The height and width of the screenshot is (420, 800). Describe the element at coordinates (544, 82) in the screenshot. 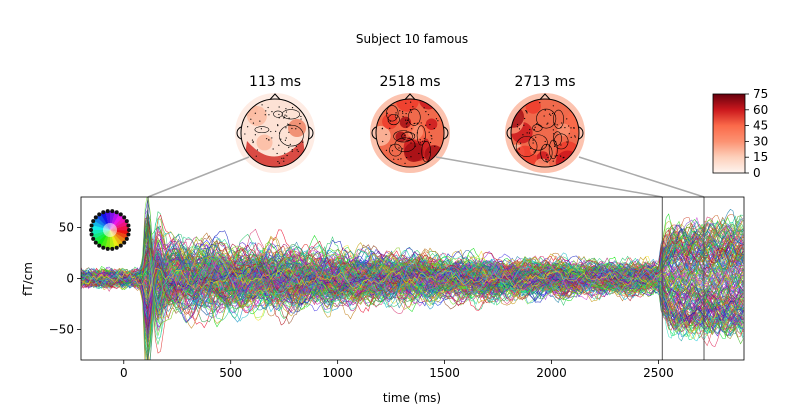

I see `topomap-label-3: 2713 ms` at that location.